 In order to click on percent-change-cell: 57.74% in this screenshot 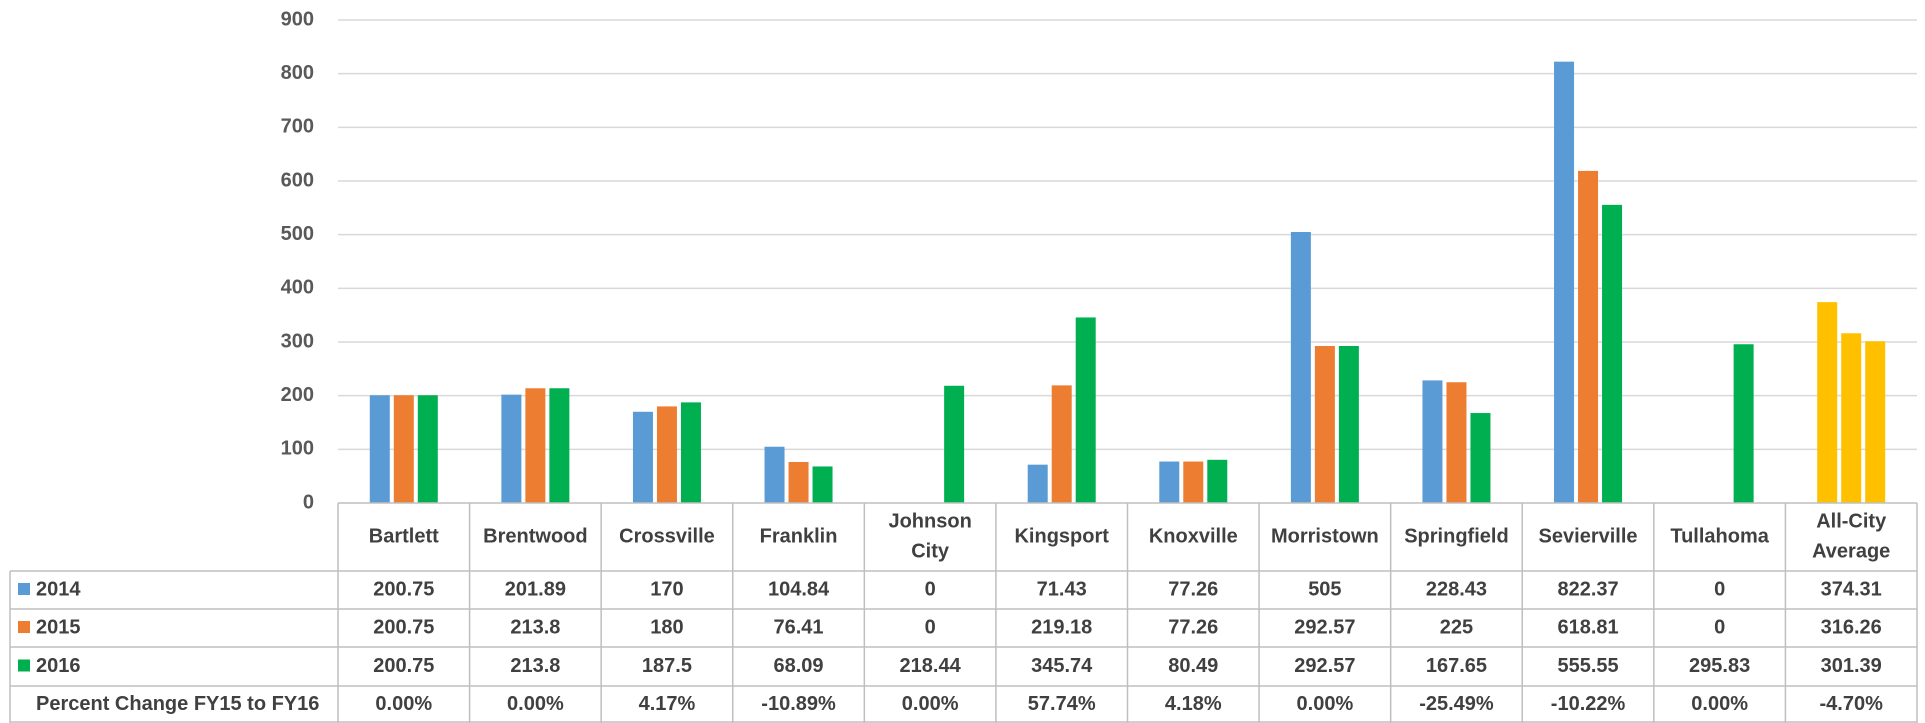, I will do `click(1062, 704)`.